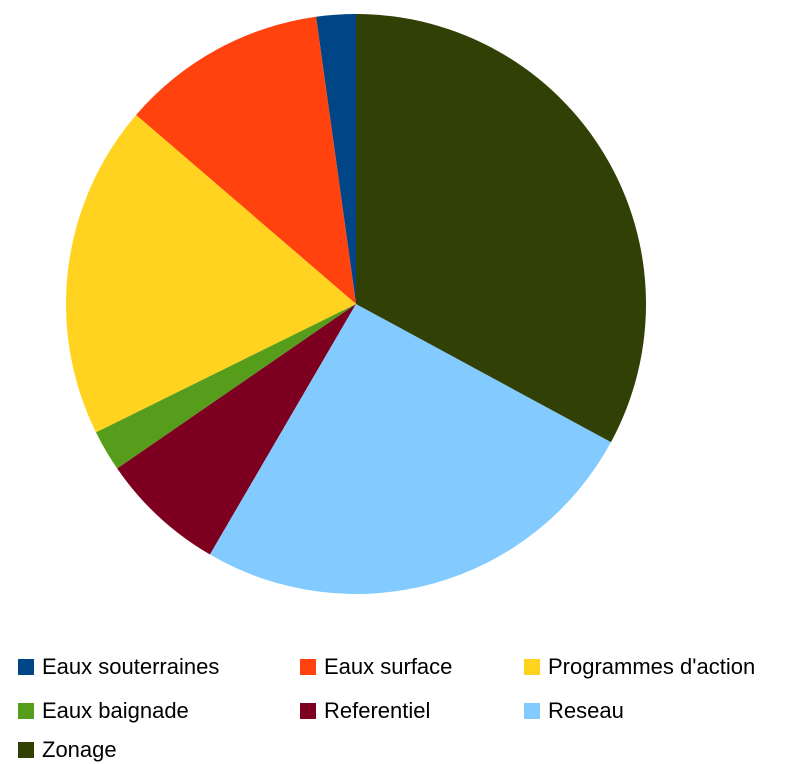 This screenshot has height=764, width=792. I want to click on legend-label: Reseau, so click(586, 711).